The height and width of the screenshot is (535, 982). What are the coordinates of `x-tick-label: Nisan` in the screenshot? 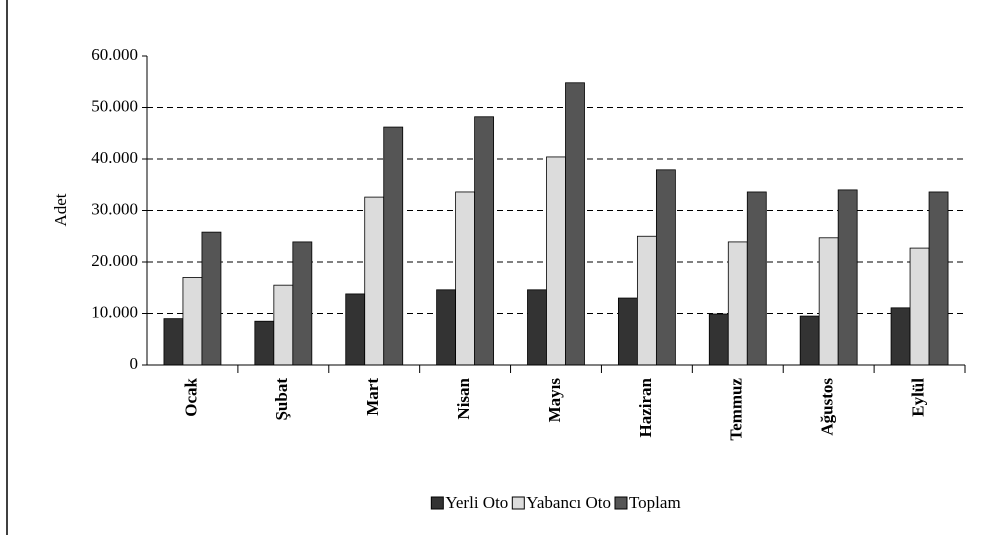 It's located at (463, 398).